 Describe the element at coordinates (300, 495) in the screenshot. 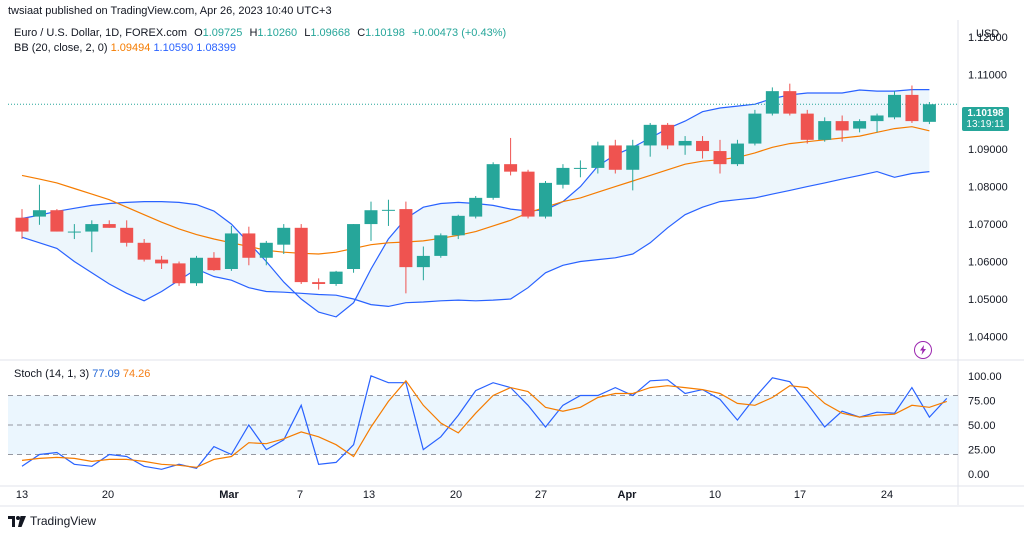

I see `time-tick-label: 7` at that location.